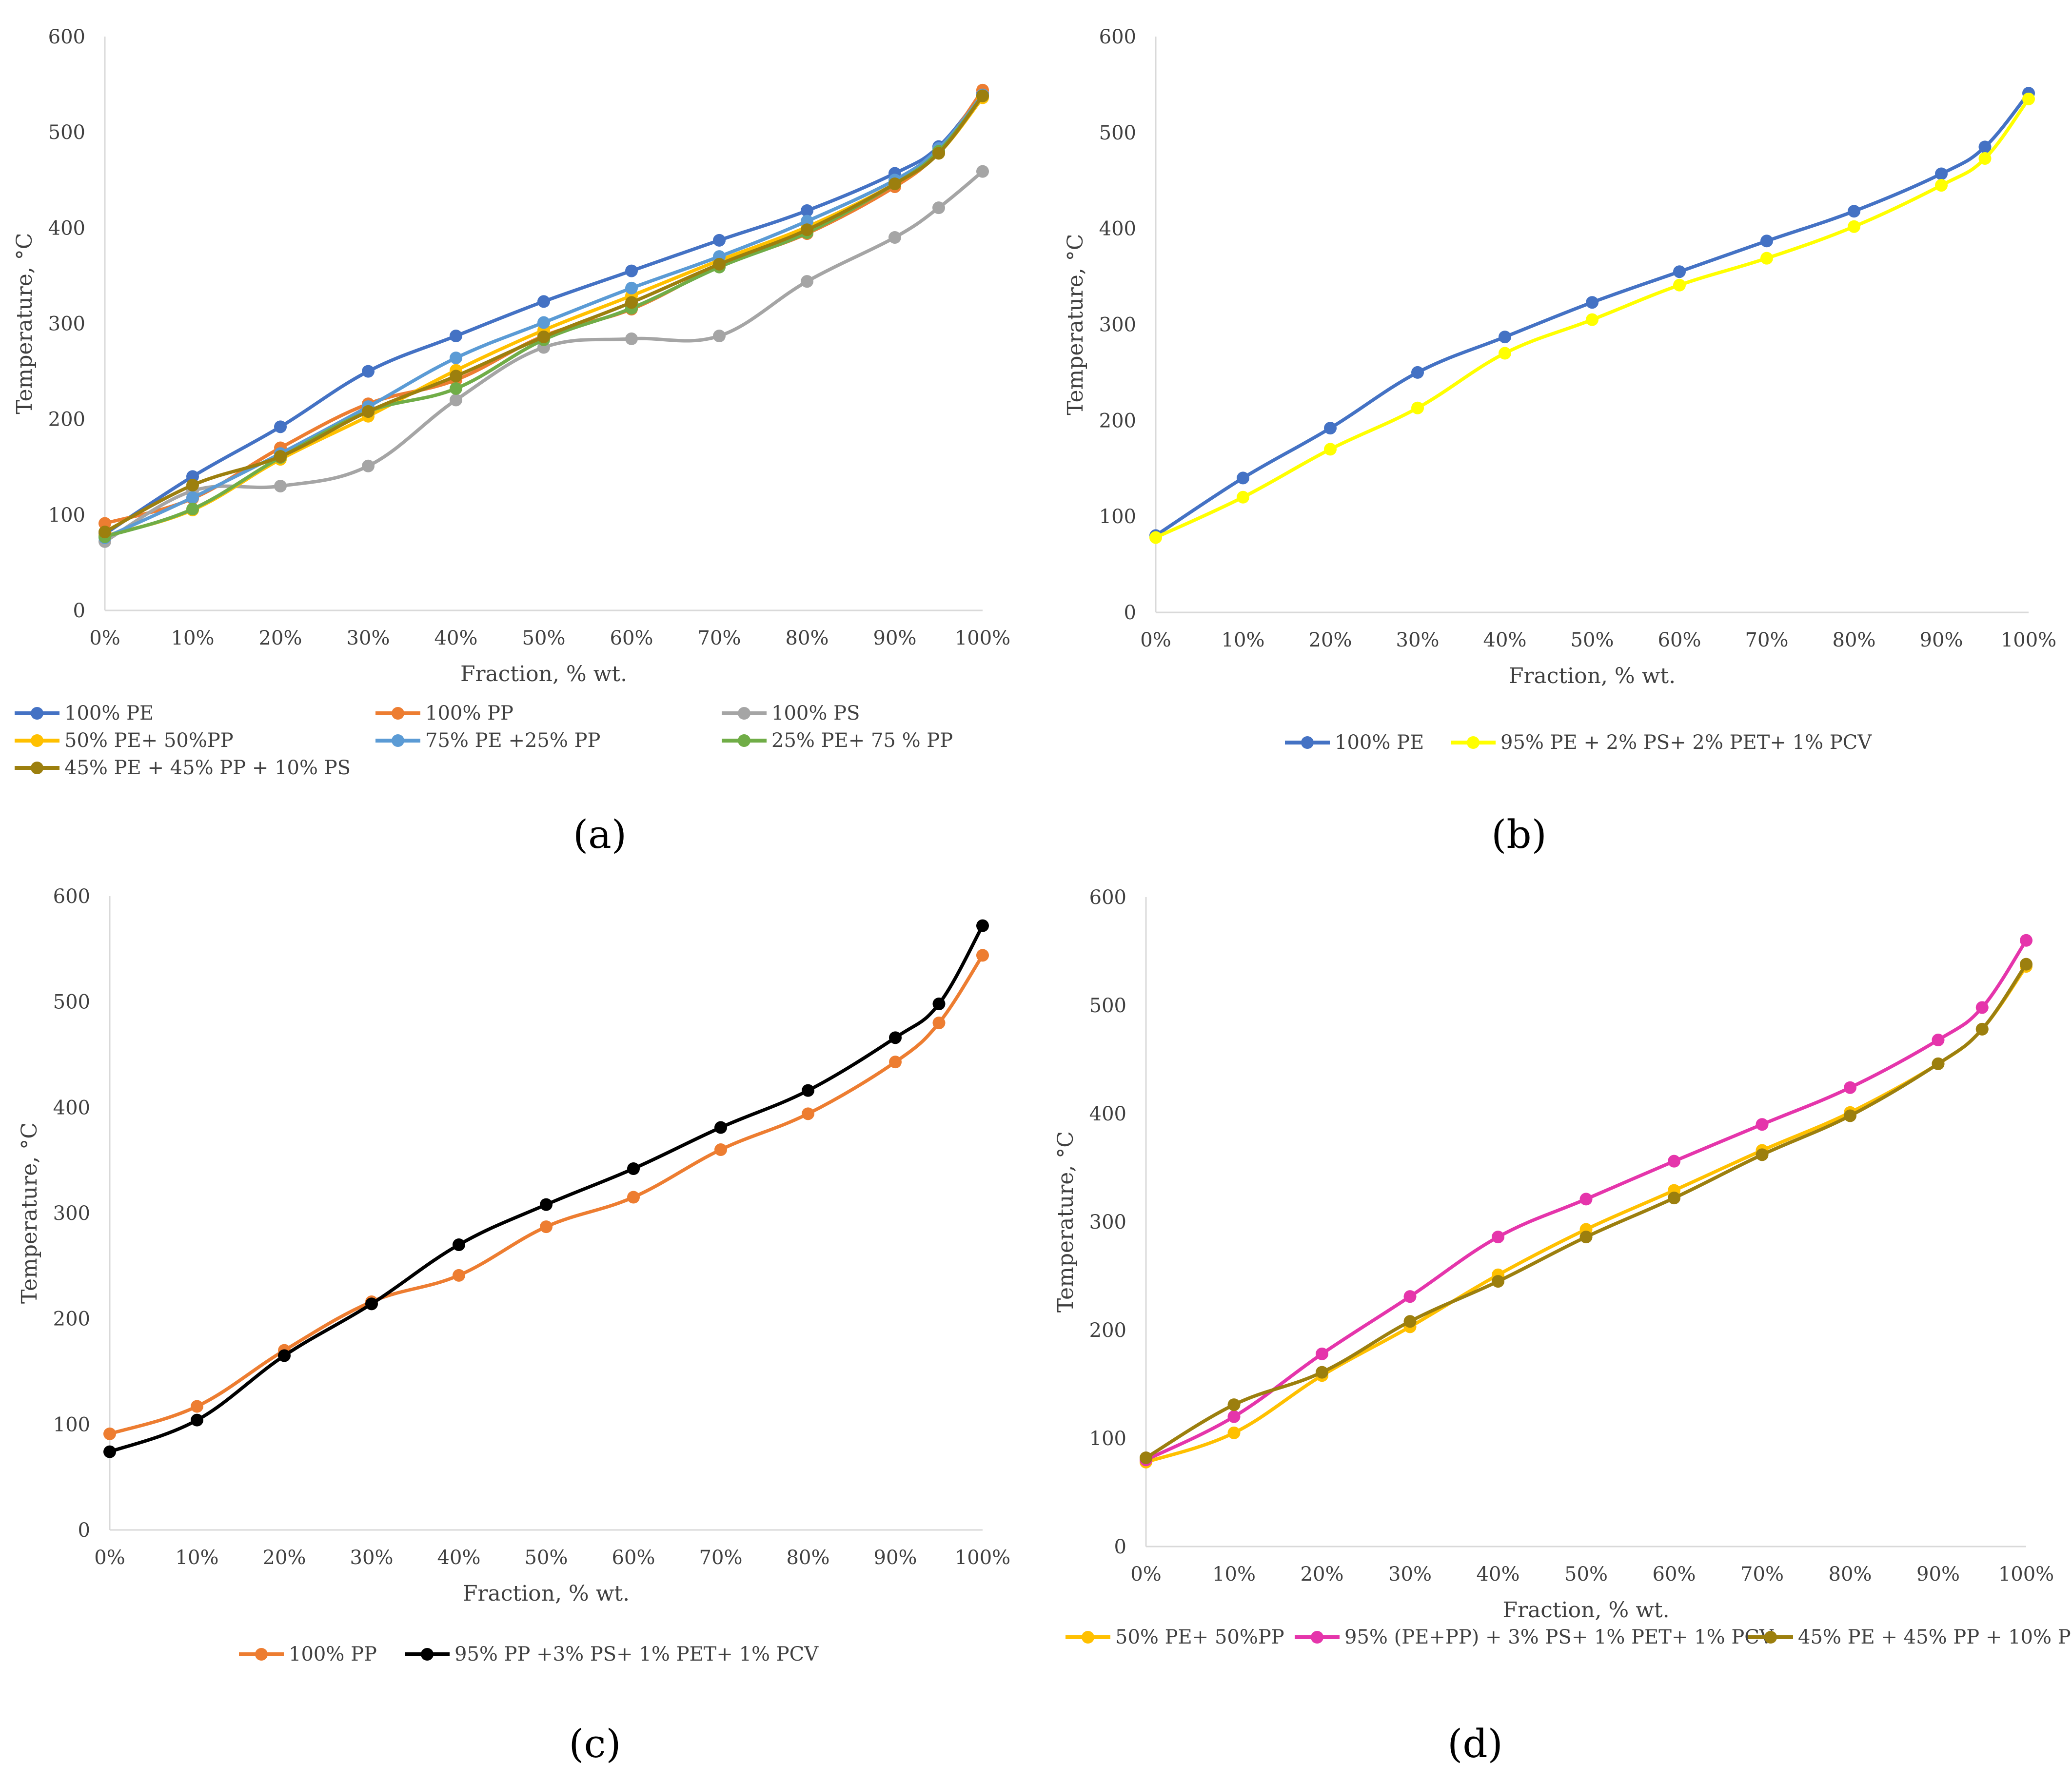 The image size is (2072, 1783). I want to click on legend-item: 100% PS, so click(868, 713).